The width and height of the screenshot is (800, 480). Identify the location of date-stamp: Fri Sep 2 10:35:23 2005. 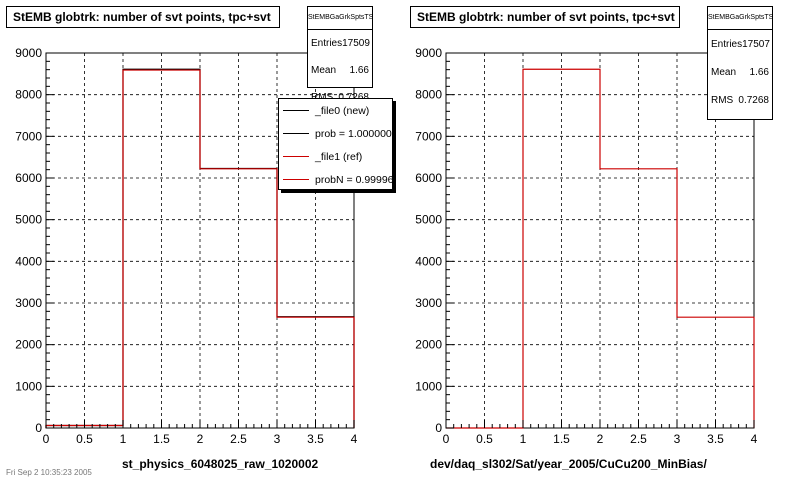
(49, 472).